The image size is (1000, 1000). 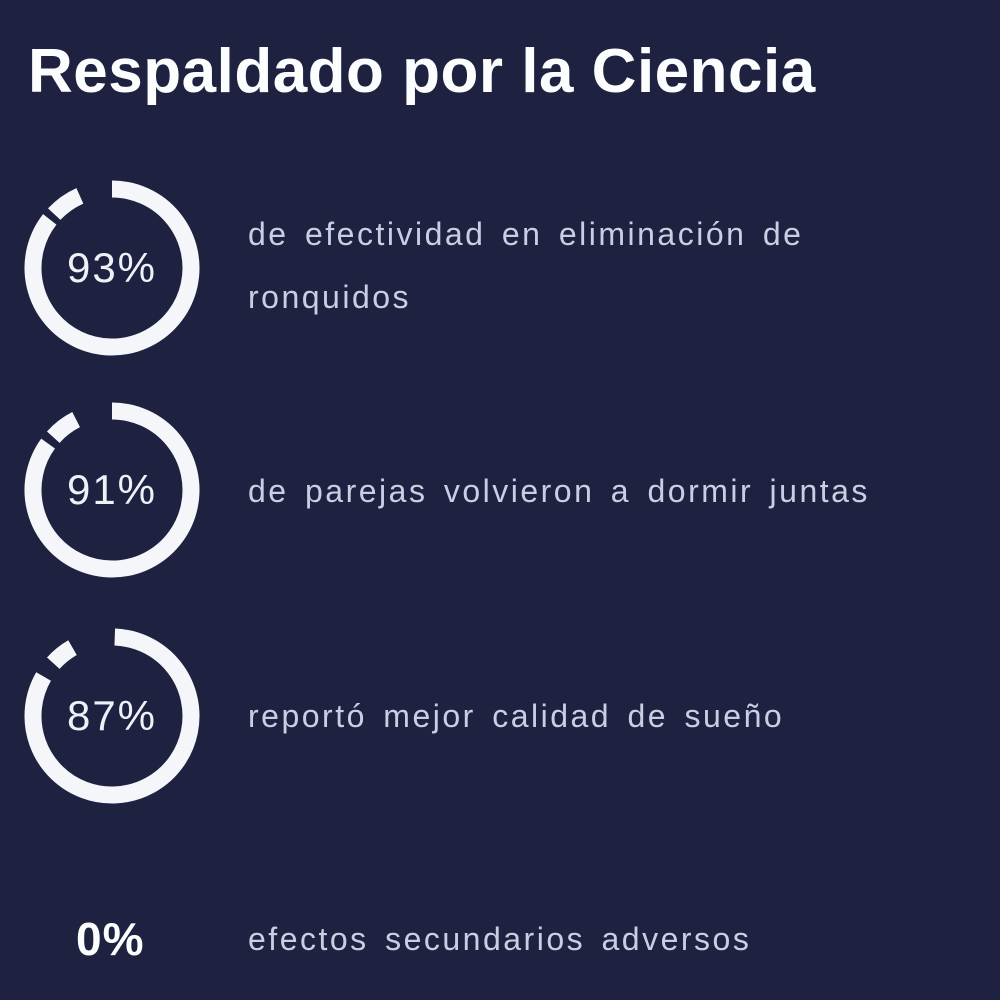 I want to click on percent-value-zero: 0%, so click(x=110, y=939).